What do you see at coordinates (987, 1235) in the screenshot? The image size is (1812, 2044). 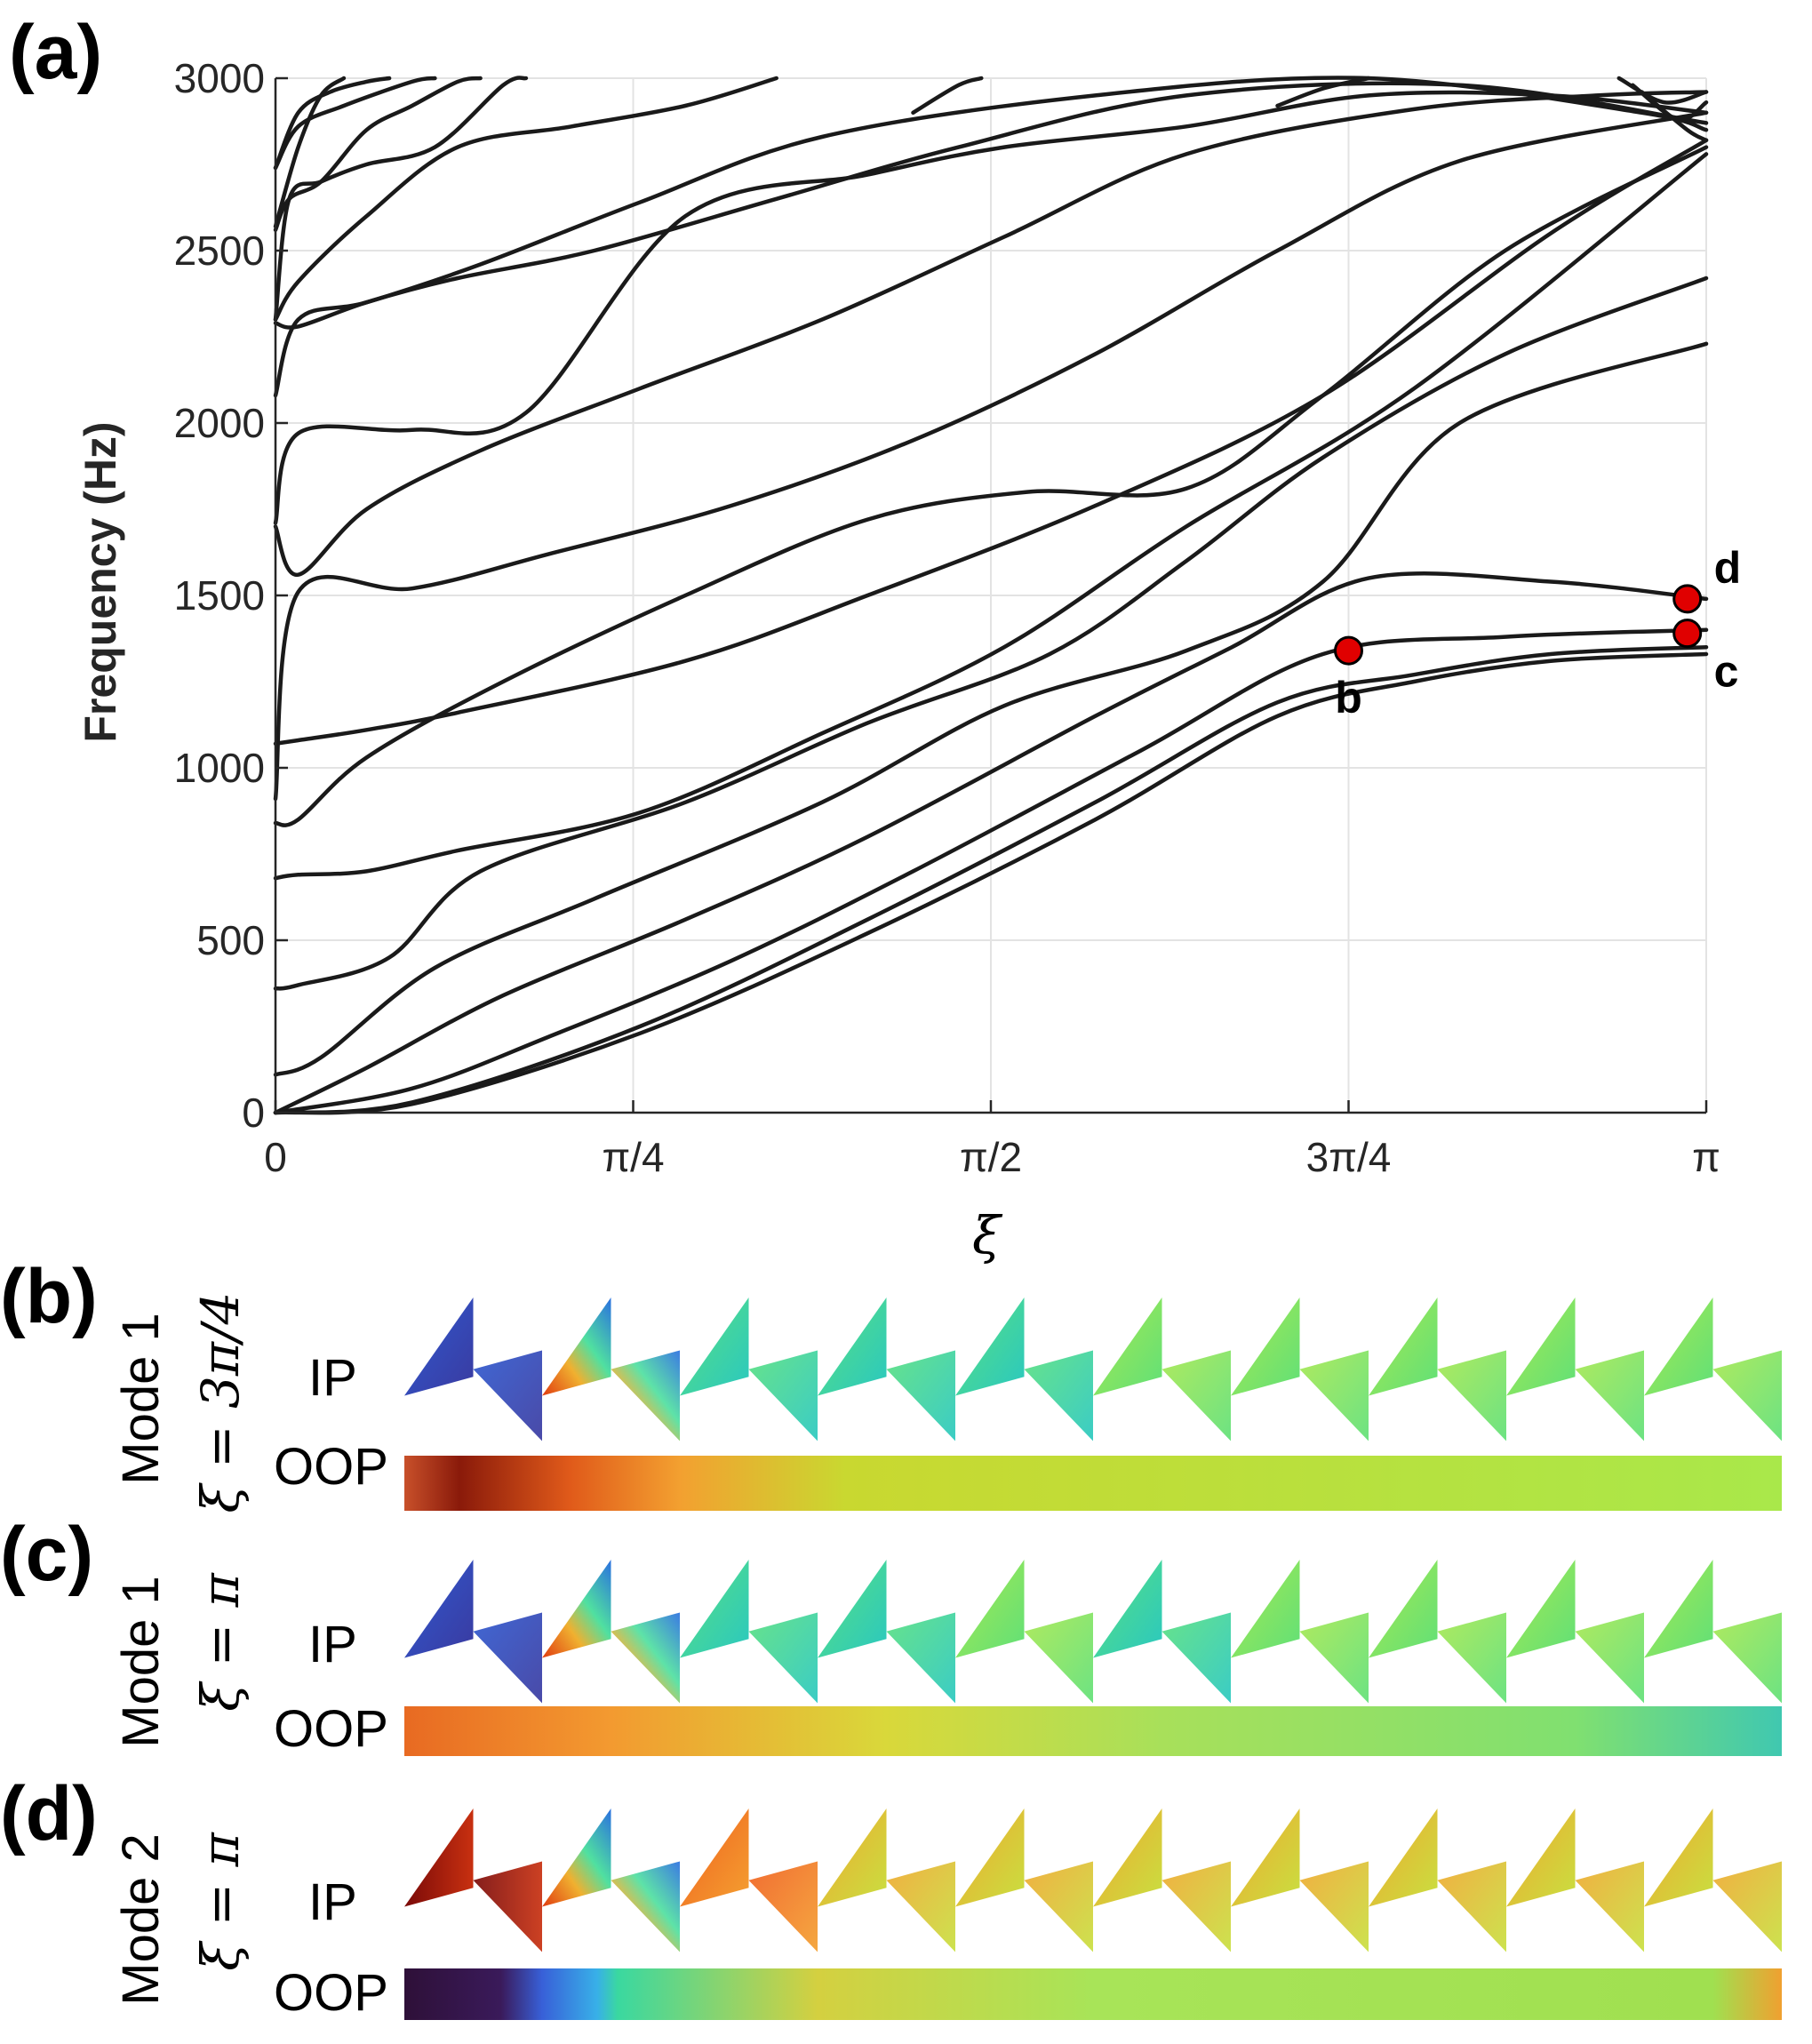 I see `x-axis-label: ξ` at bounding box center [987, 1235].